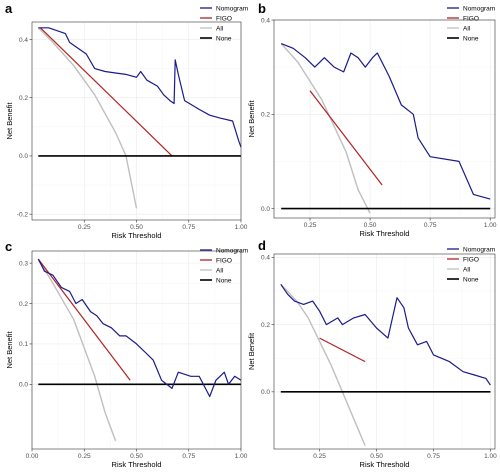  I want to click on panel-letter: d, so click(262, 245).